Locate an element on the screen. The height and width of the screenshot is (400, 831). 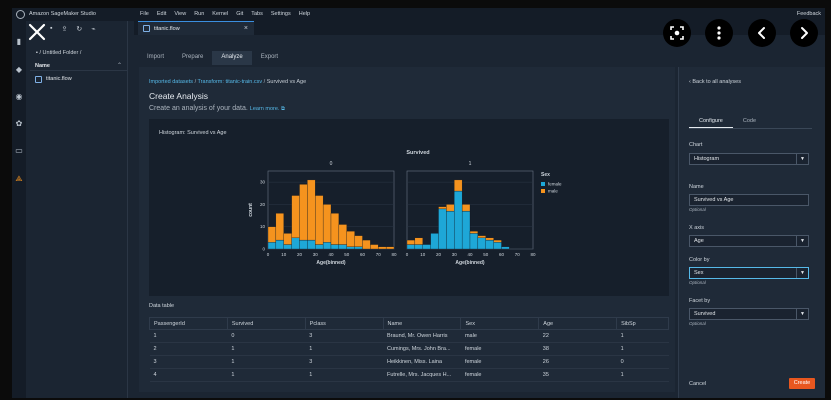
cancel-button: Cancel is located at coordinates (698, 384).